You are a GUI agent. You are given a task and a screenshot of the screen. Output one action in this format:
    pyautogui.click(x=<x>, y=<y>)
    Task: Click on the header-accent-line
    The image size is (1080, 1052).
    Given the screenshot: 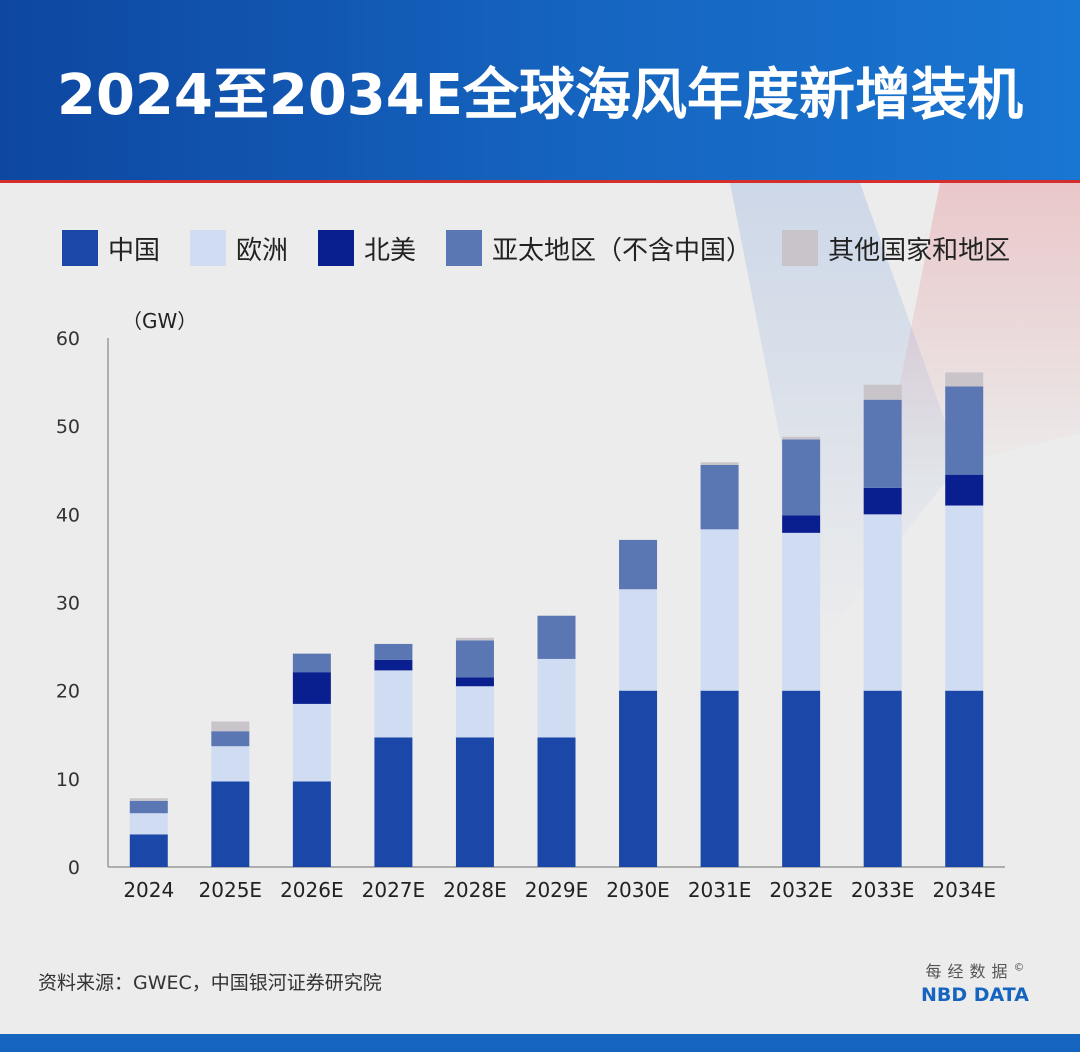 What is the action you would take?
    pyautogui.click(x=540, y=181)
    